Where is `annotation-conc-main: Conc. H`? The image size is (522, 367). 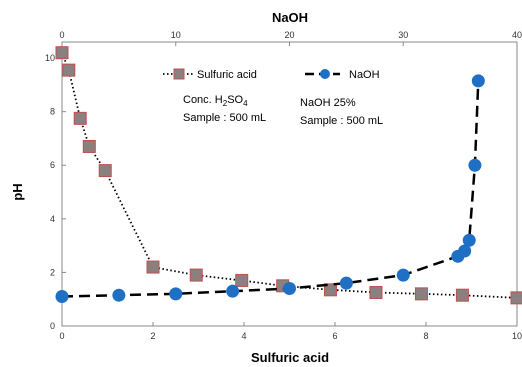
annotation-conc-main: Conc. H is located at coordinates (203, 100).